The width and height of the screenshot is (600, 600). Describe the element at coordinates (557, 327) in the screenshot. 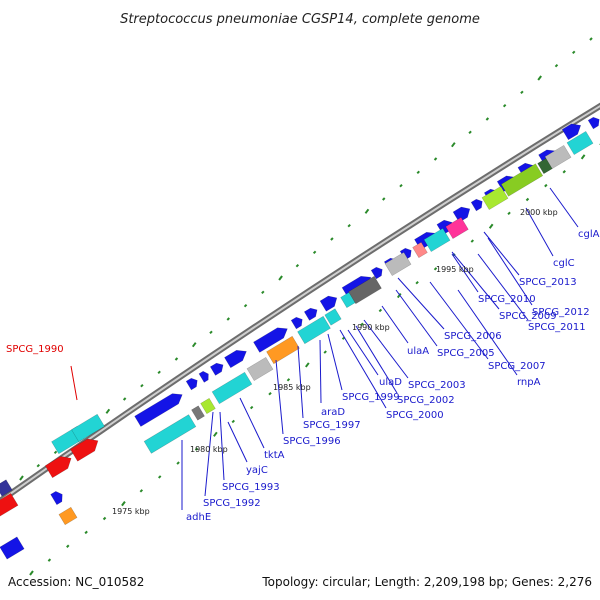

I see `gene-label: SPCG_2011` at that location.